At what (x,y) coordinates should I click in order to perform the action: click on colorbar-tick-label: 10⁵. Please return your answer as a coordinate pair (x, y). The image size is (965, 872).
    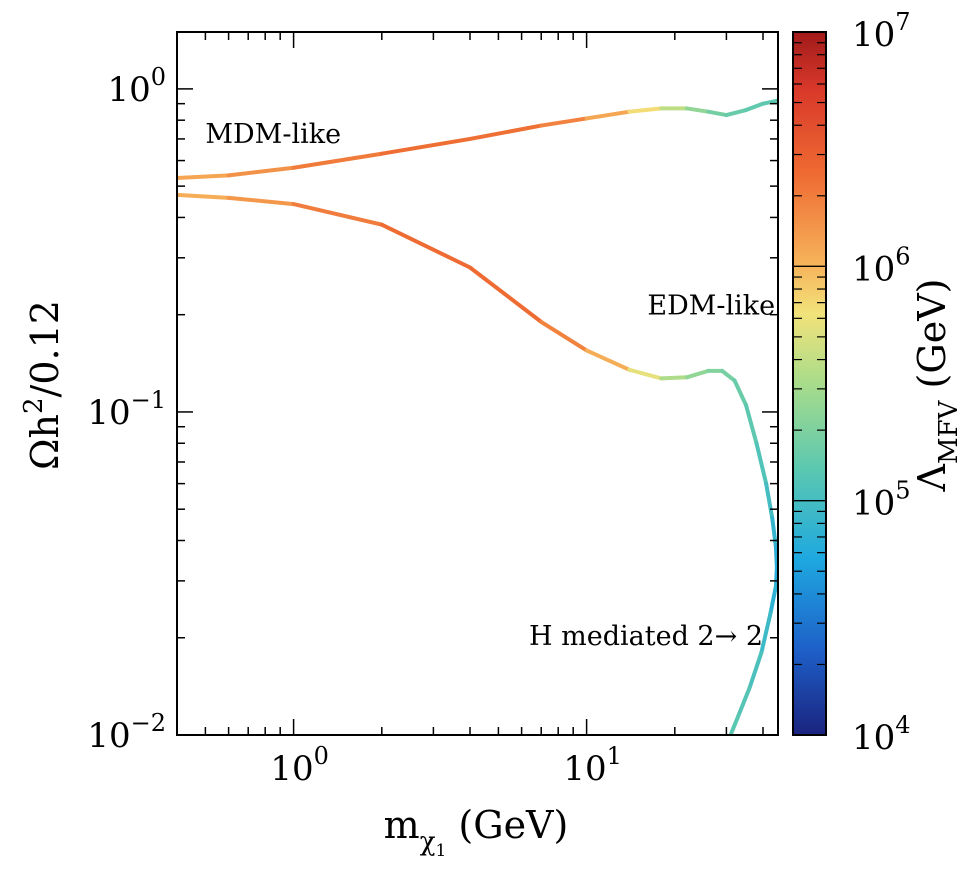
    Looking at the image, I should click on (881, 500).